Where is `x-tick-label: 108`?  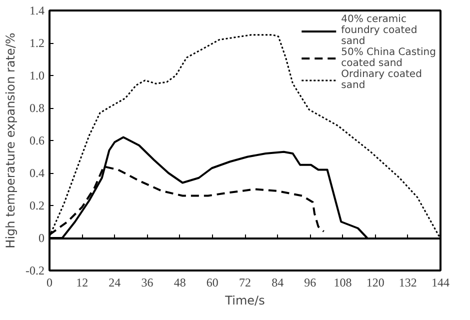 x-tick-label: 108 is located at coordinates (343, 283).